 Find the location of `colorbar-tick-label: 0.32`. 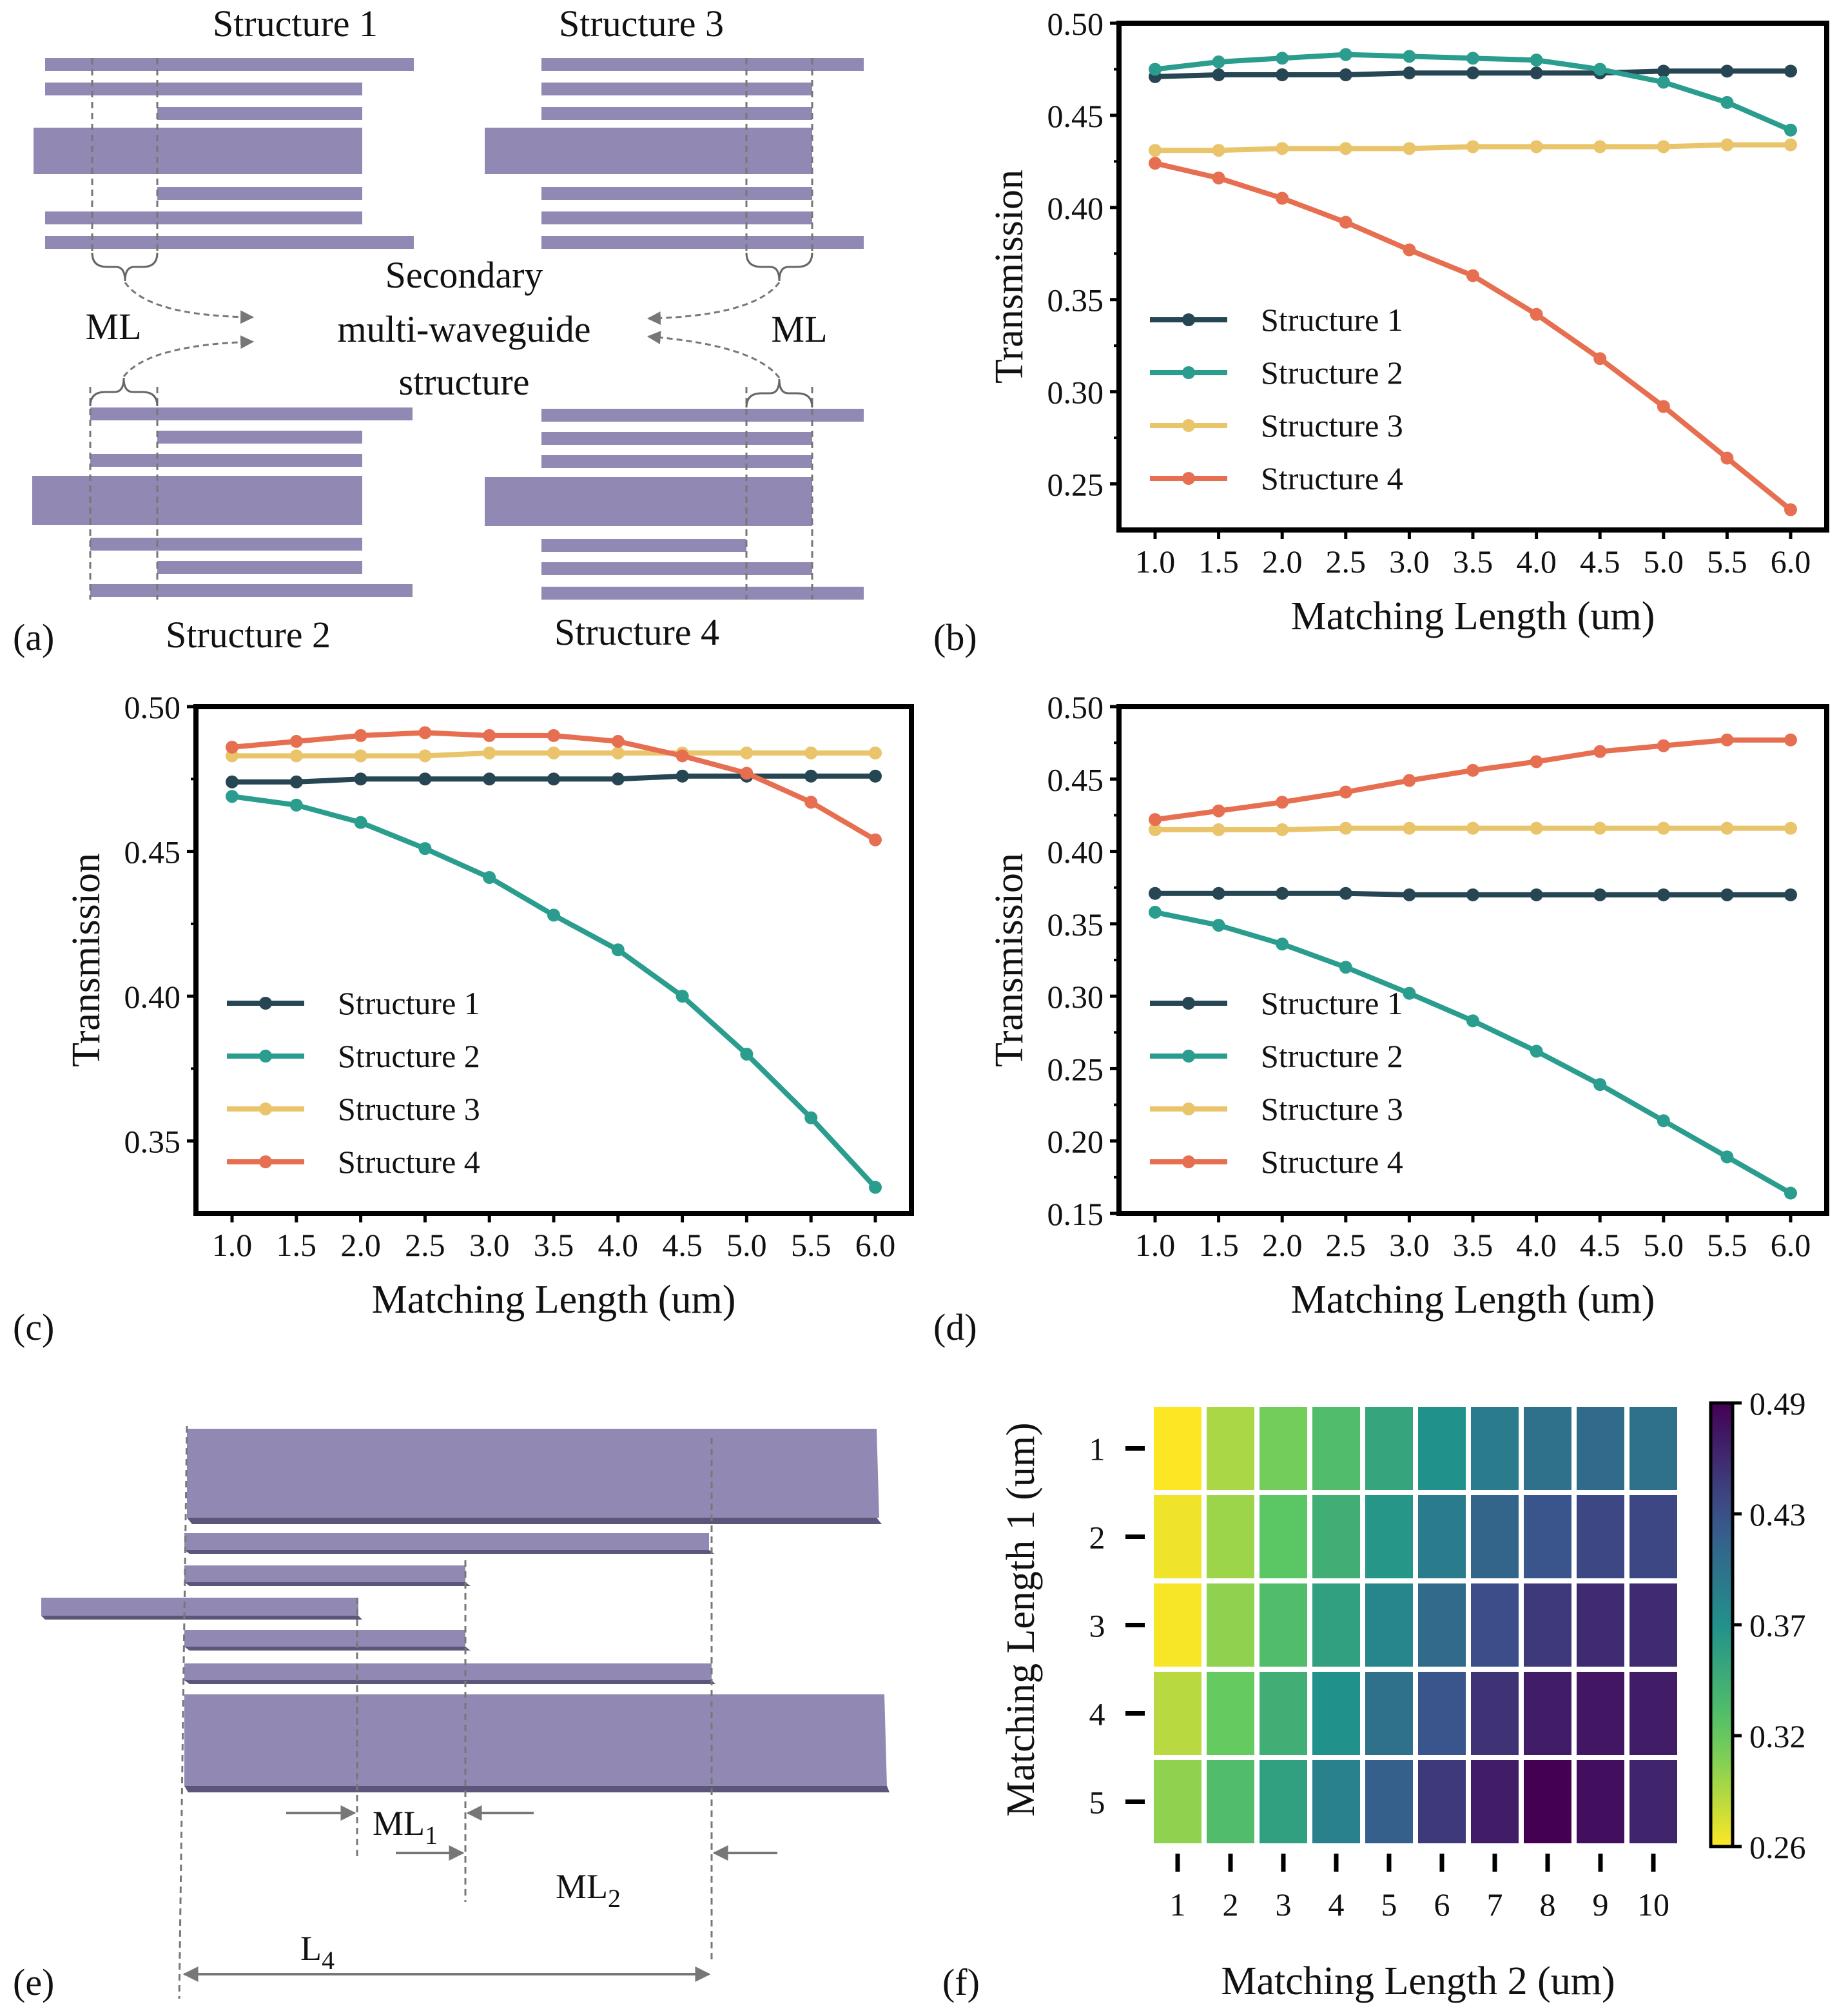

colorbar-tick-label: 0.32 is located at coordinates (1777, 1736).